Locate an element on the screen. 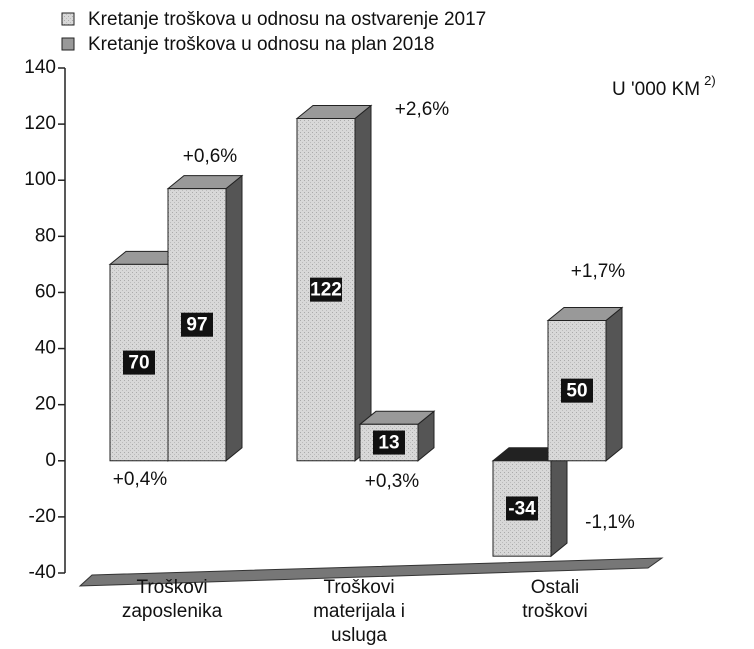 The image size is (754, 649). x-tick-label: zaposlenika is located at coordinates (172, 611).